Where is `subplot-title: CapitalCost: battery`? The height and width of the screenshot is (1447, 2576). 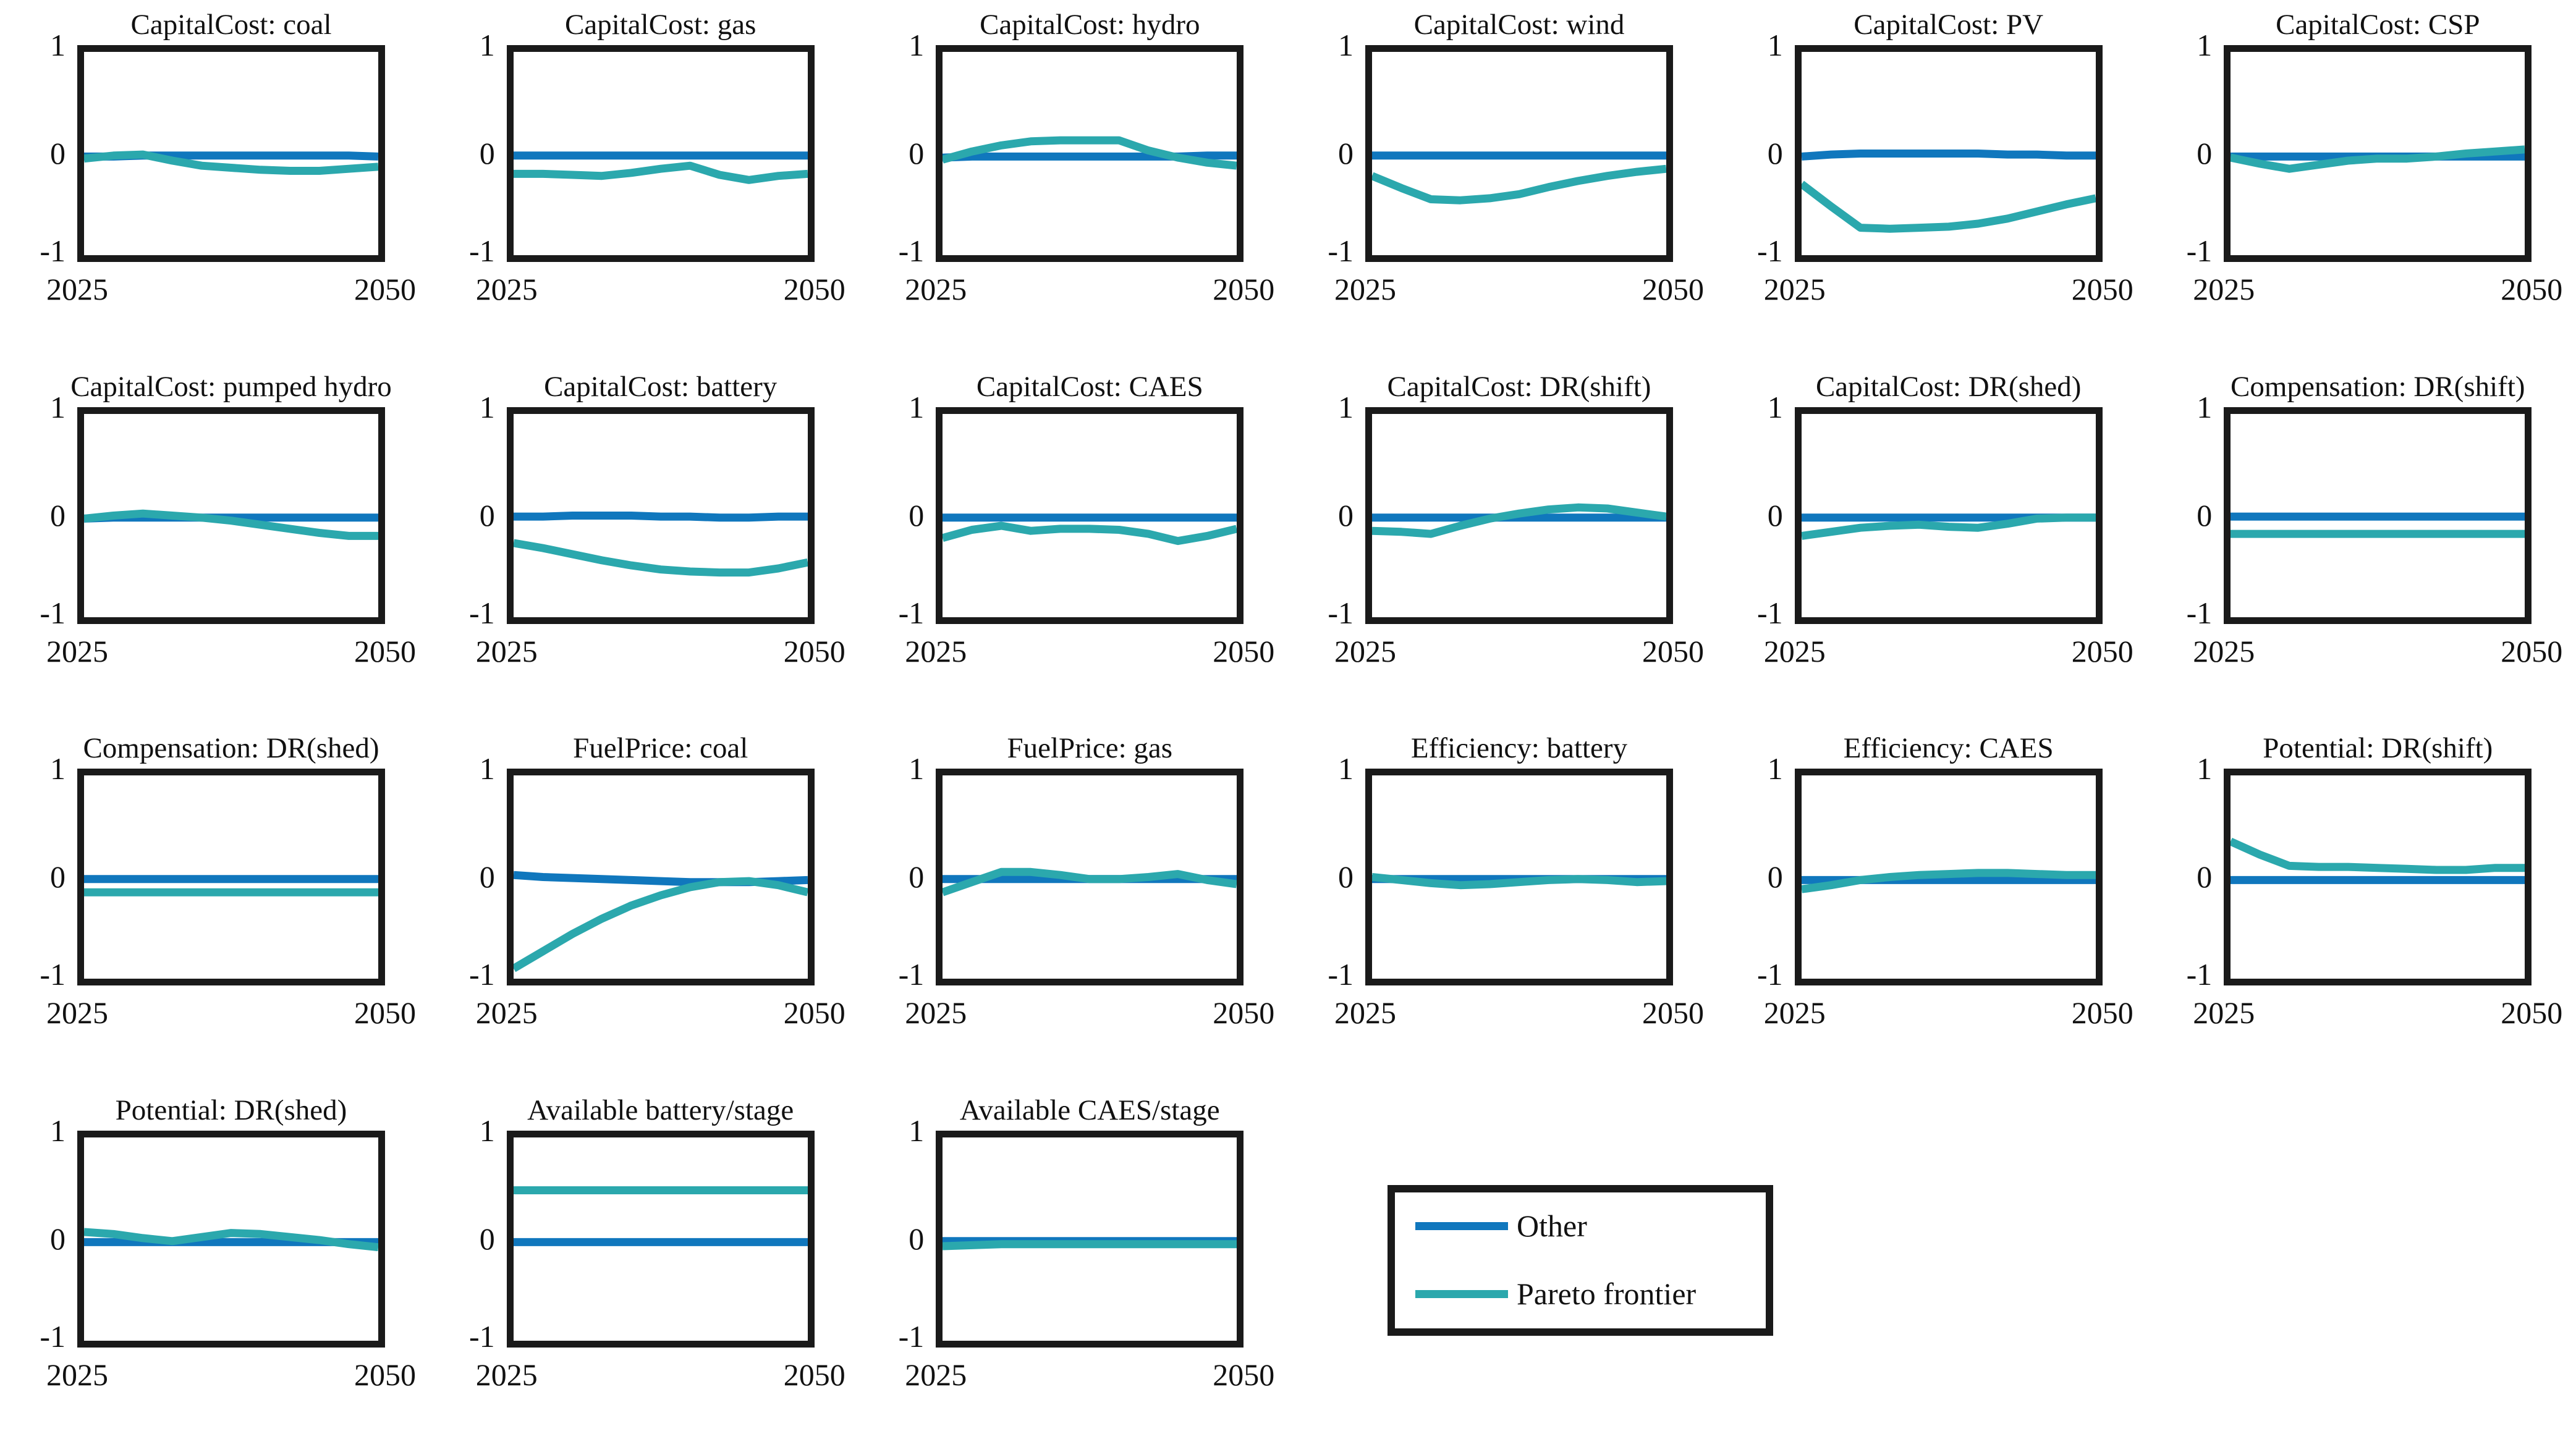 subplot-title: CapitalCost: battery is located at coordinates (660, 386).